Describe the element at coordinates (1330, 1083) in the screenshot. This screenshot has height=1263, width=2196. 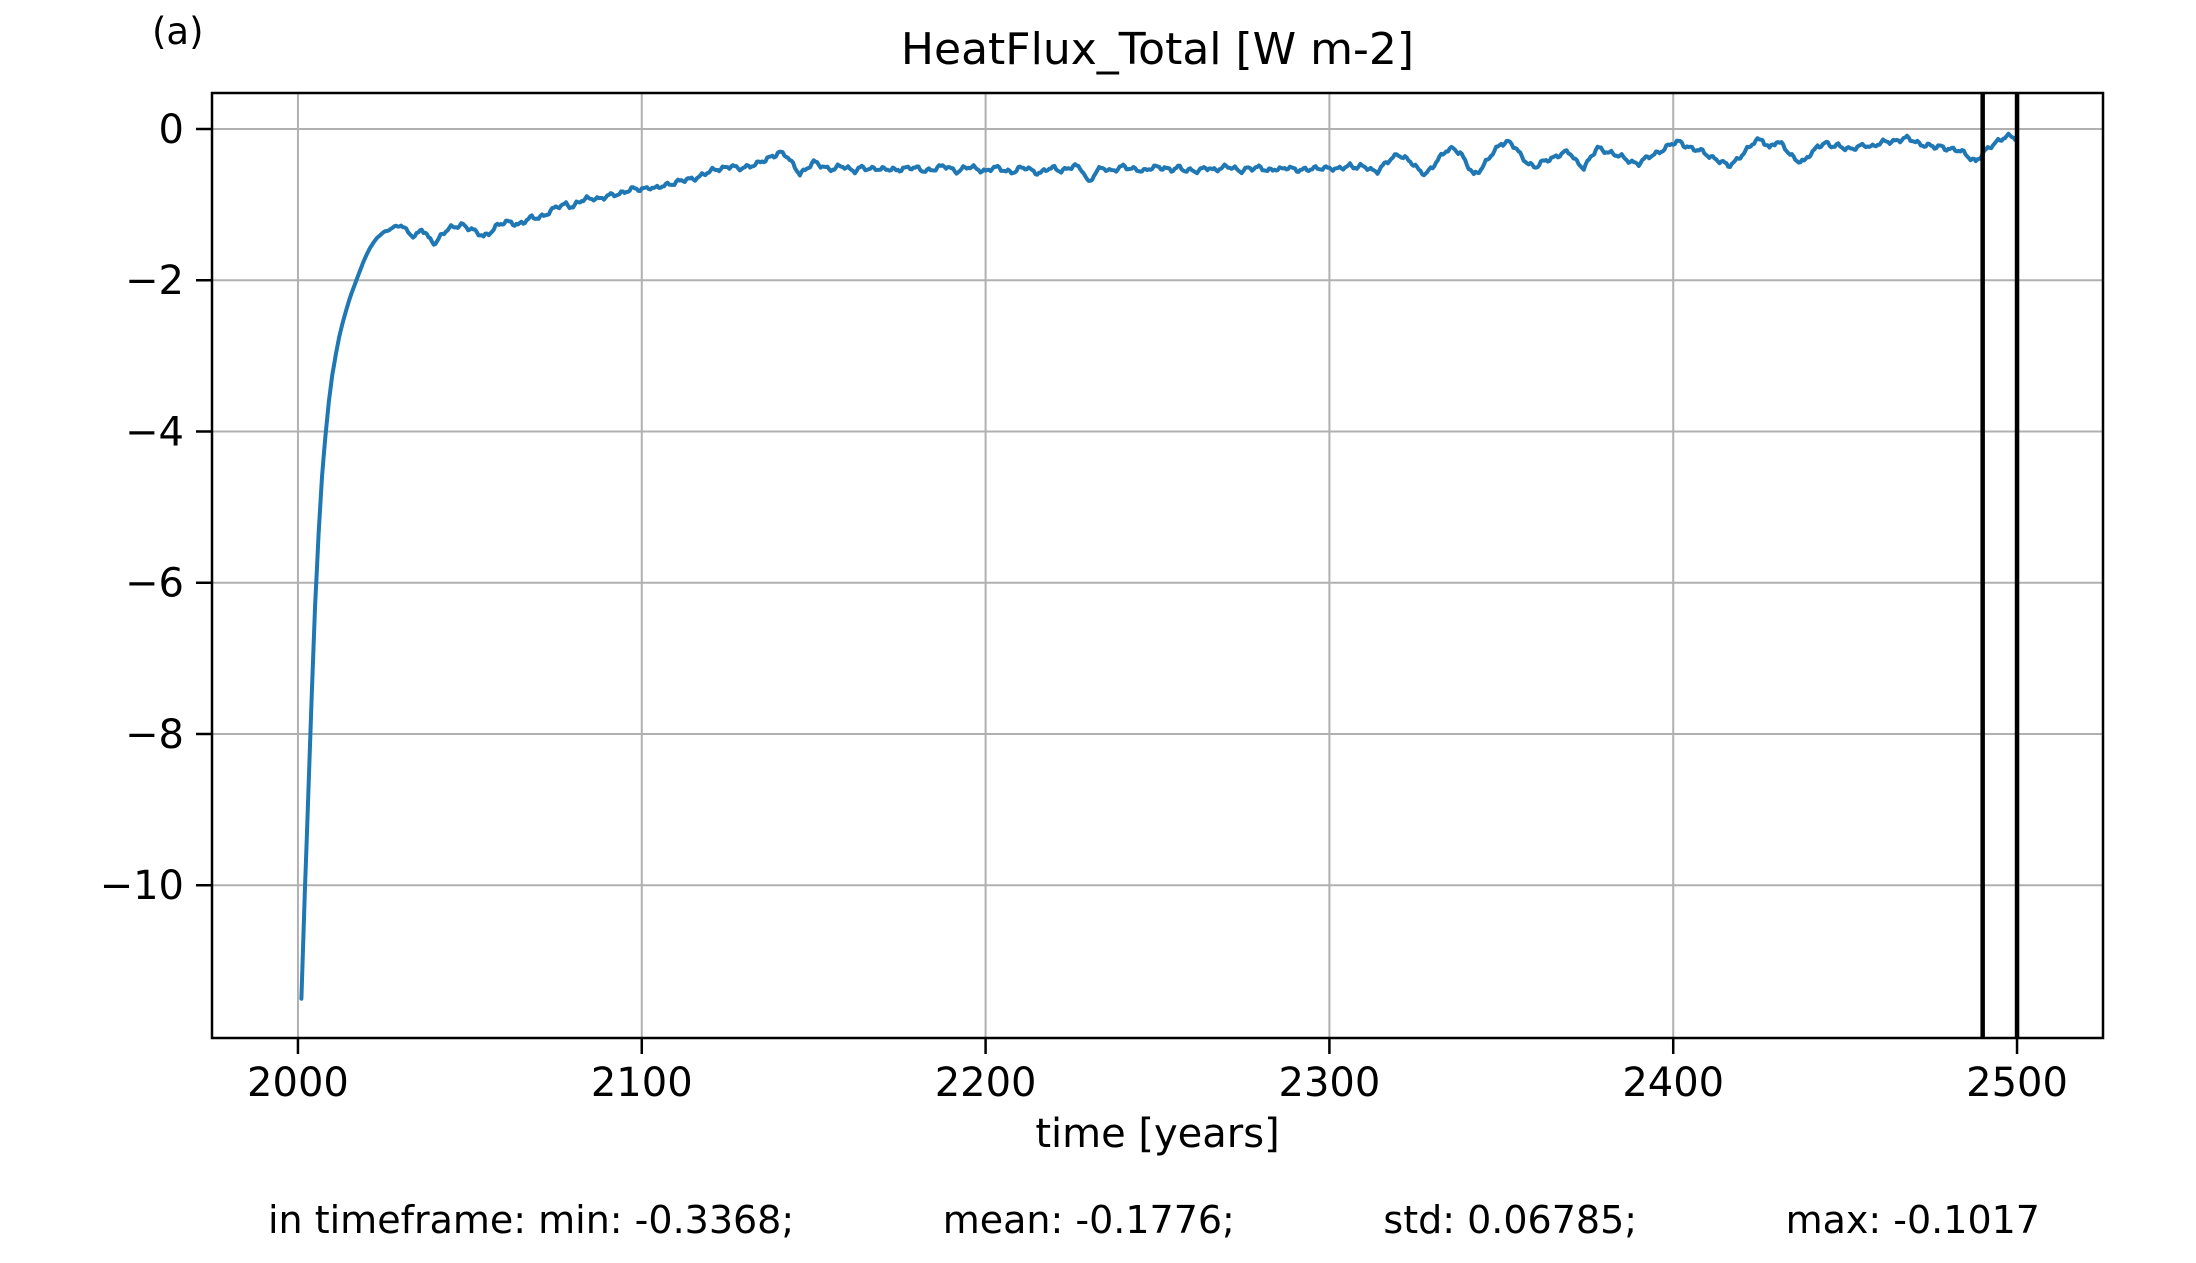
I see `x-tick-label: 2300` at that location.